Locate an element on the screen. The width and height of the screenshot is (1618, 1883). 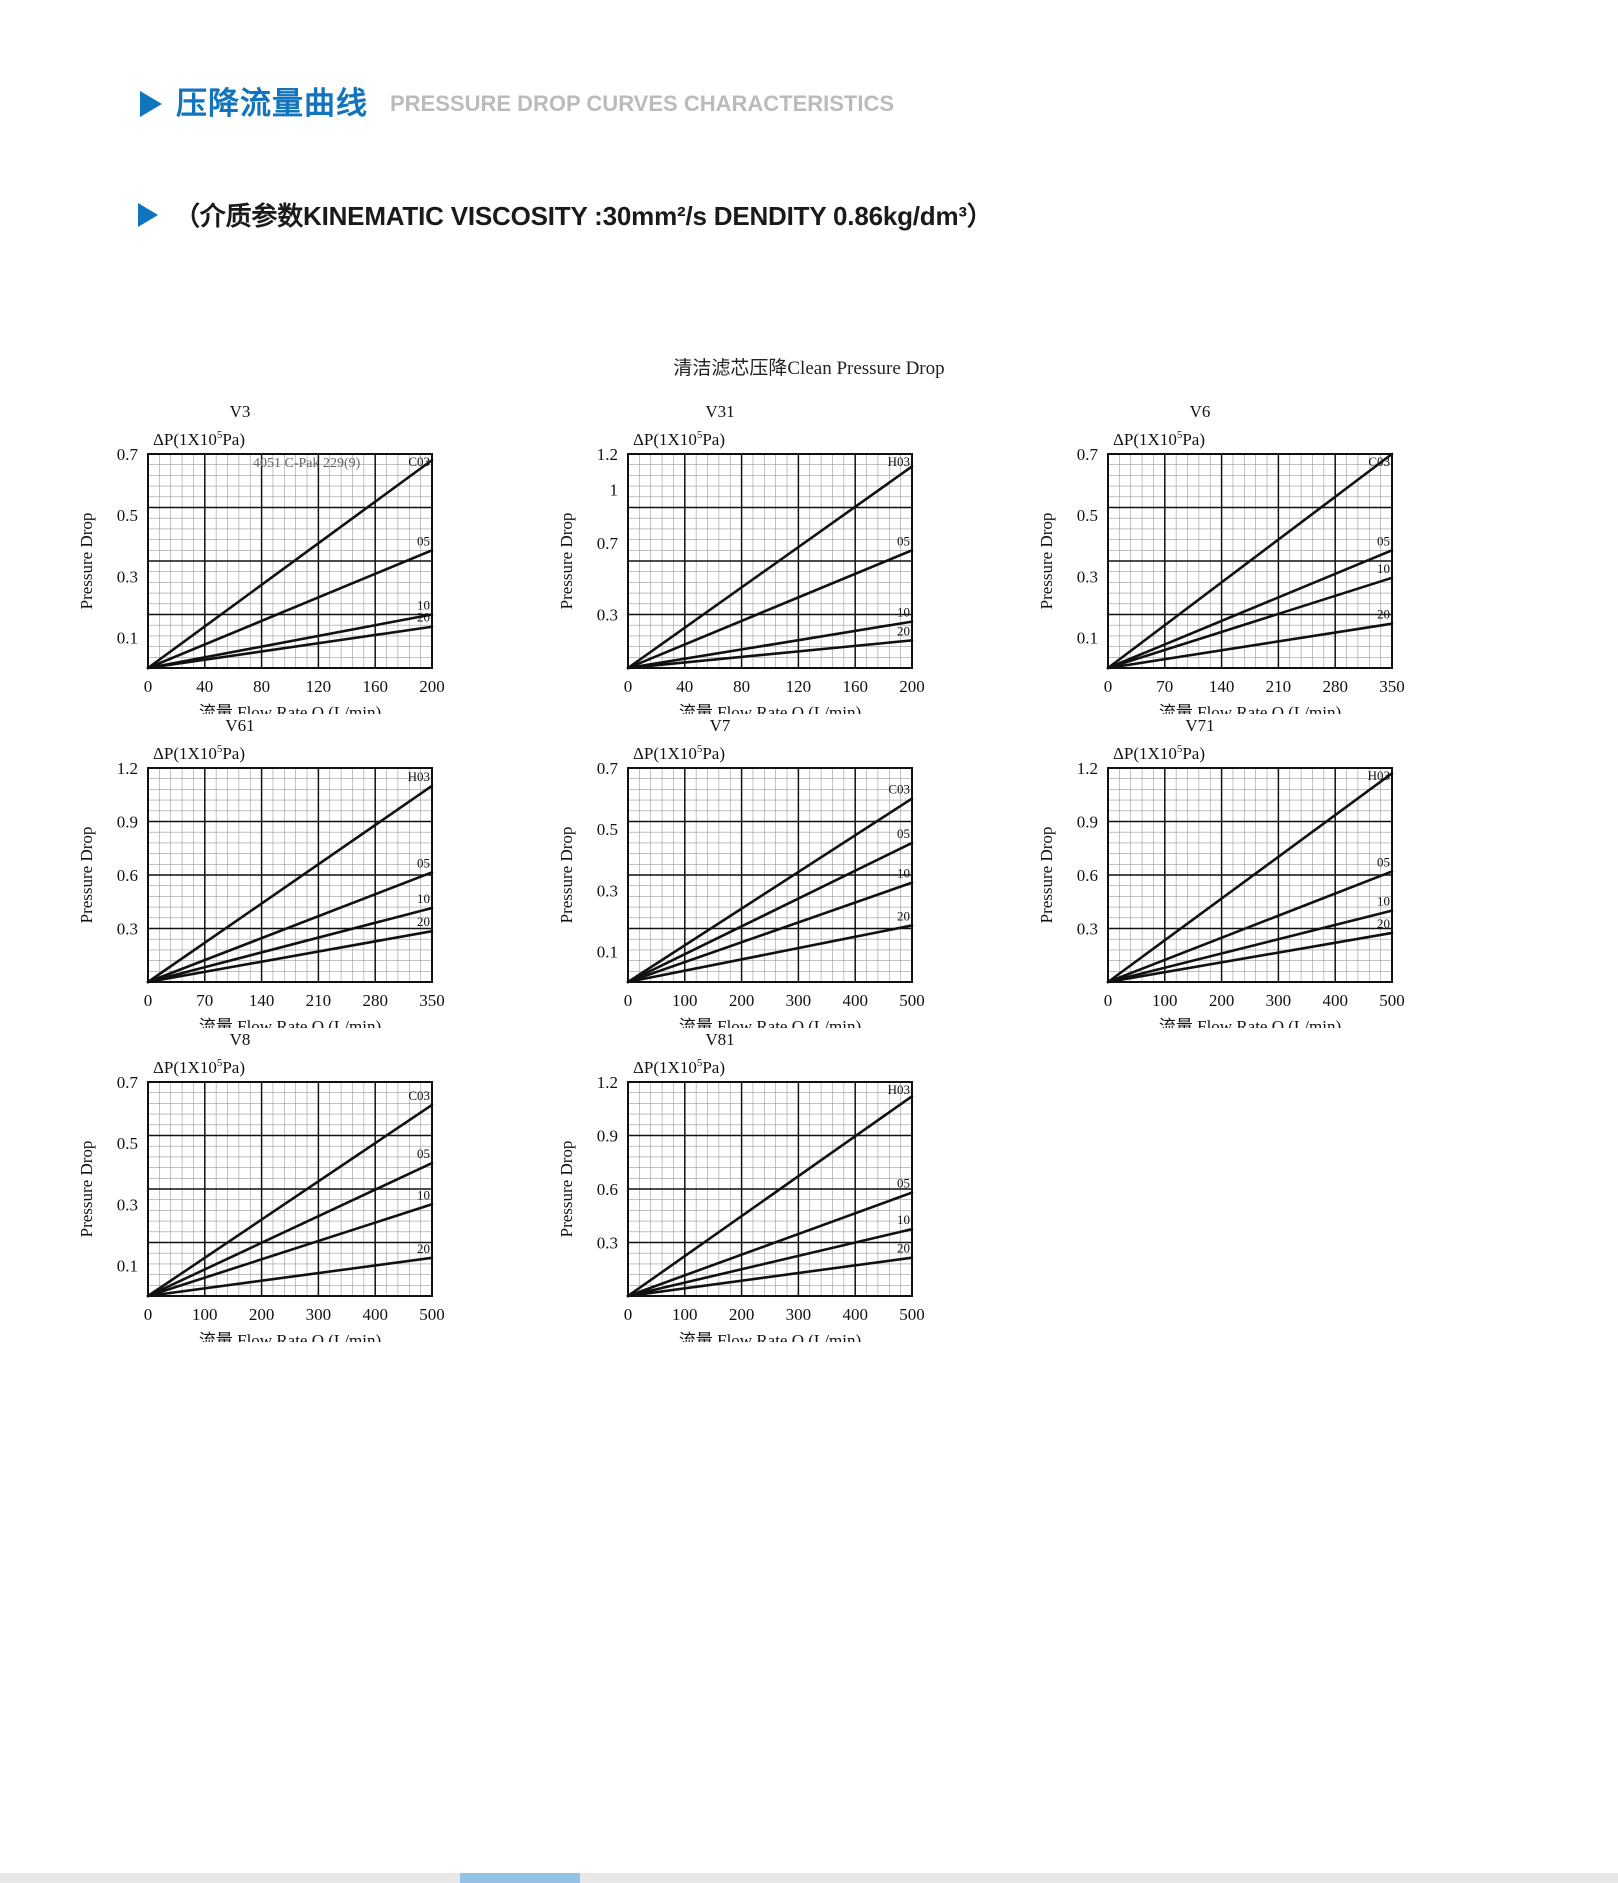
footer-segment-accent is located at coordinates (520, 1878).